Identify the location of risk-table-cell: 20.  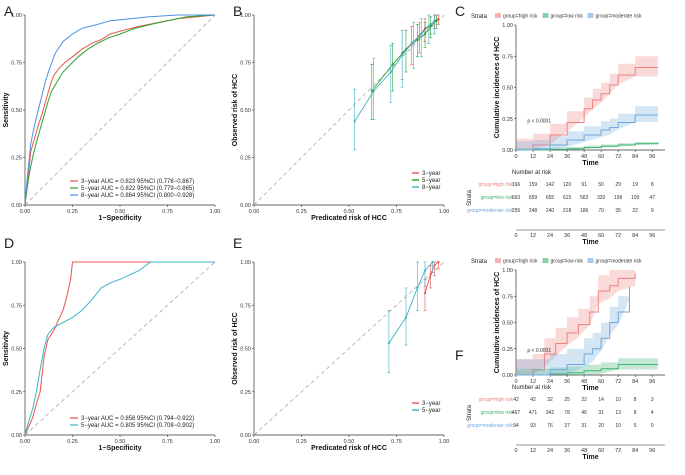
(601, 426).